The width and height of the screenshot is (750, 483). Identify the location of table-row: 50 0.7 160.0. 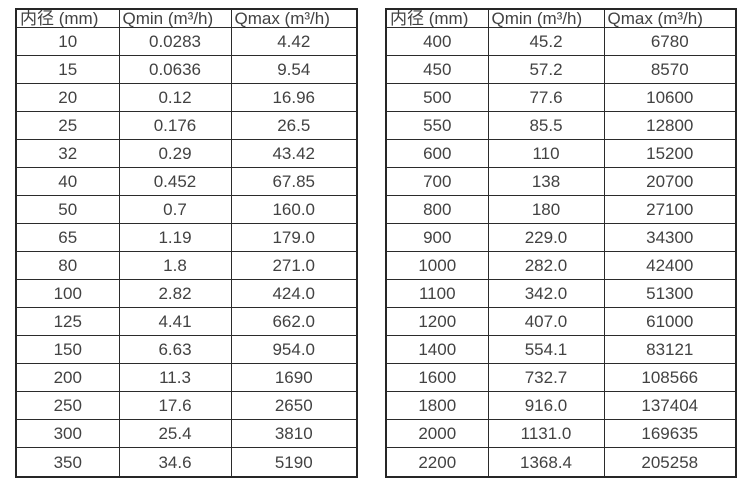
(186, 210).